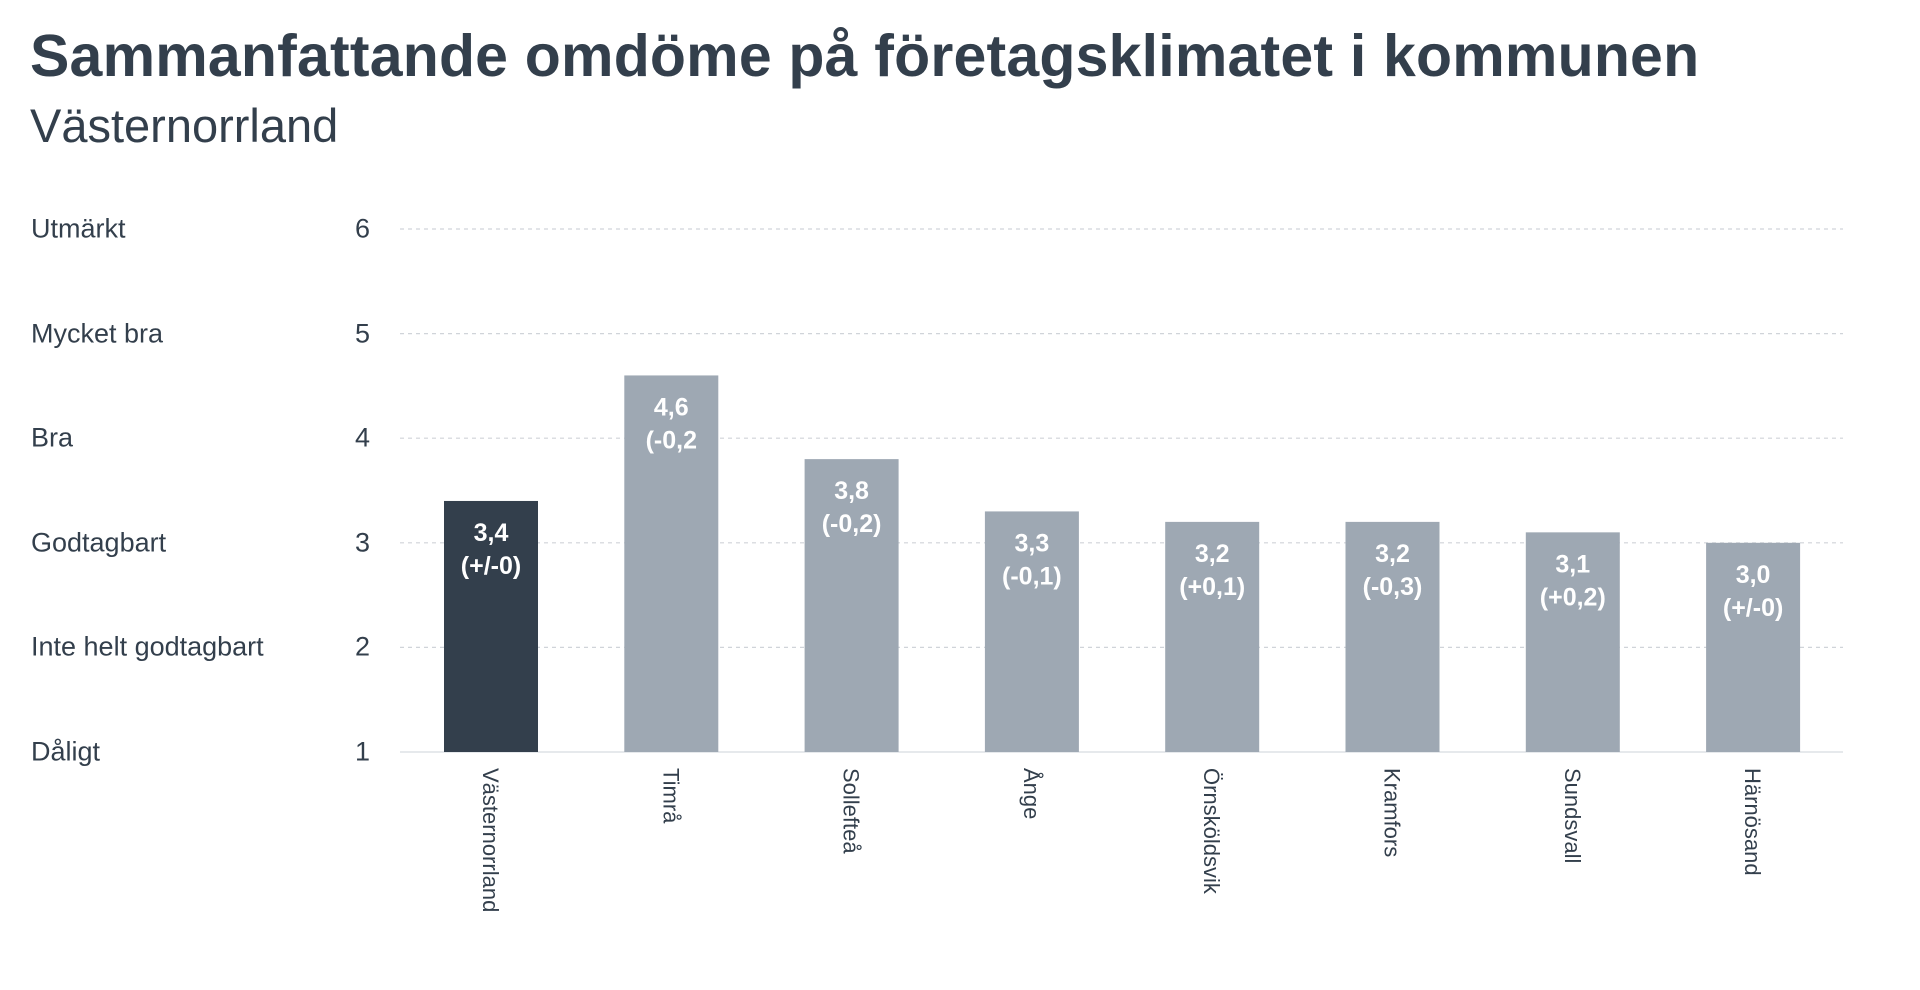 The width and height of the screenshot is (1920, 990). I want to click on bar-value-label: 3,8, so click(851, 491).